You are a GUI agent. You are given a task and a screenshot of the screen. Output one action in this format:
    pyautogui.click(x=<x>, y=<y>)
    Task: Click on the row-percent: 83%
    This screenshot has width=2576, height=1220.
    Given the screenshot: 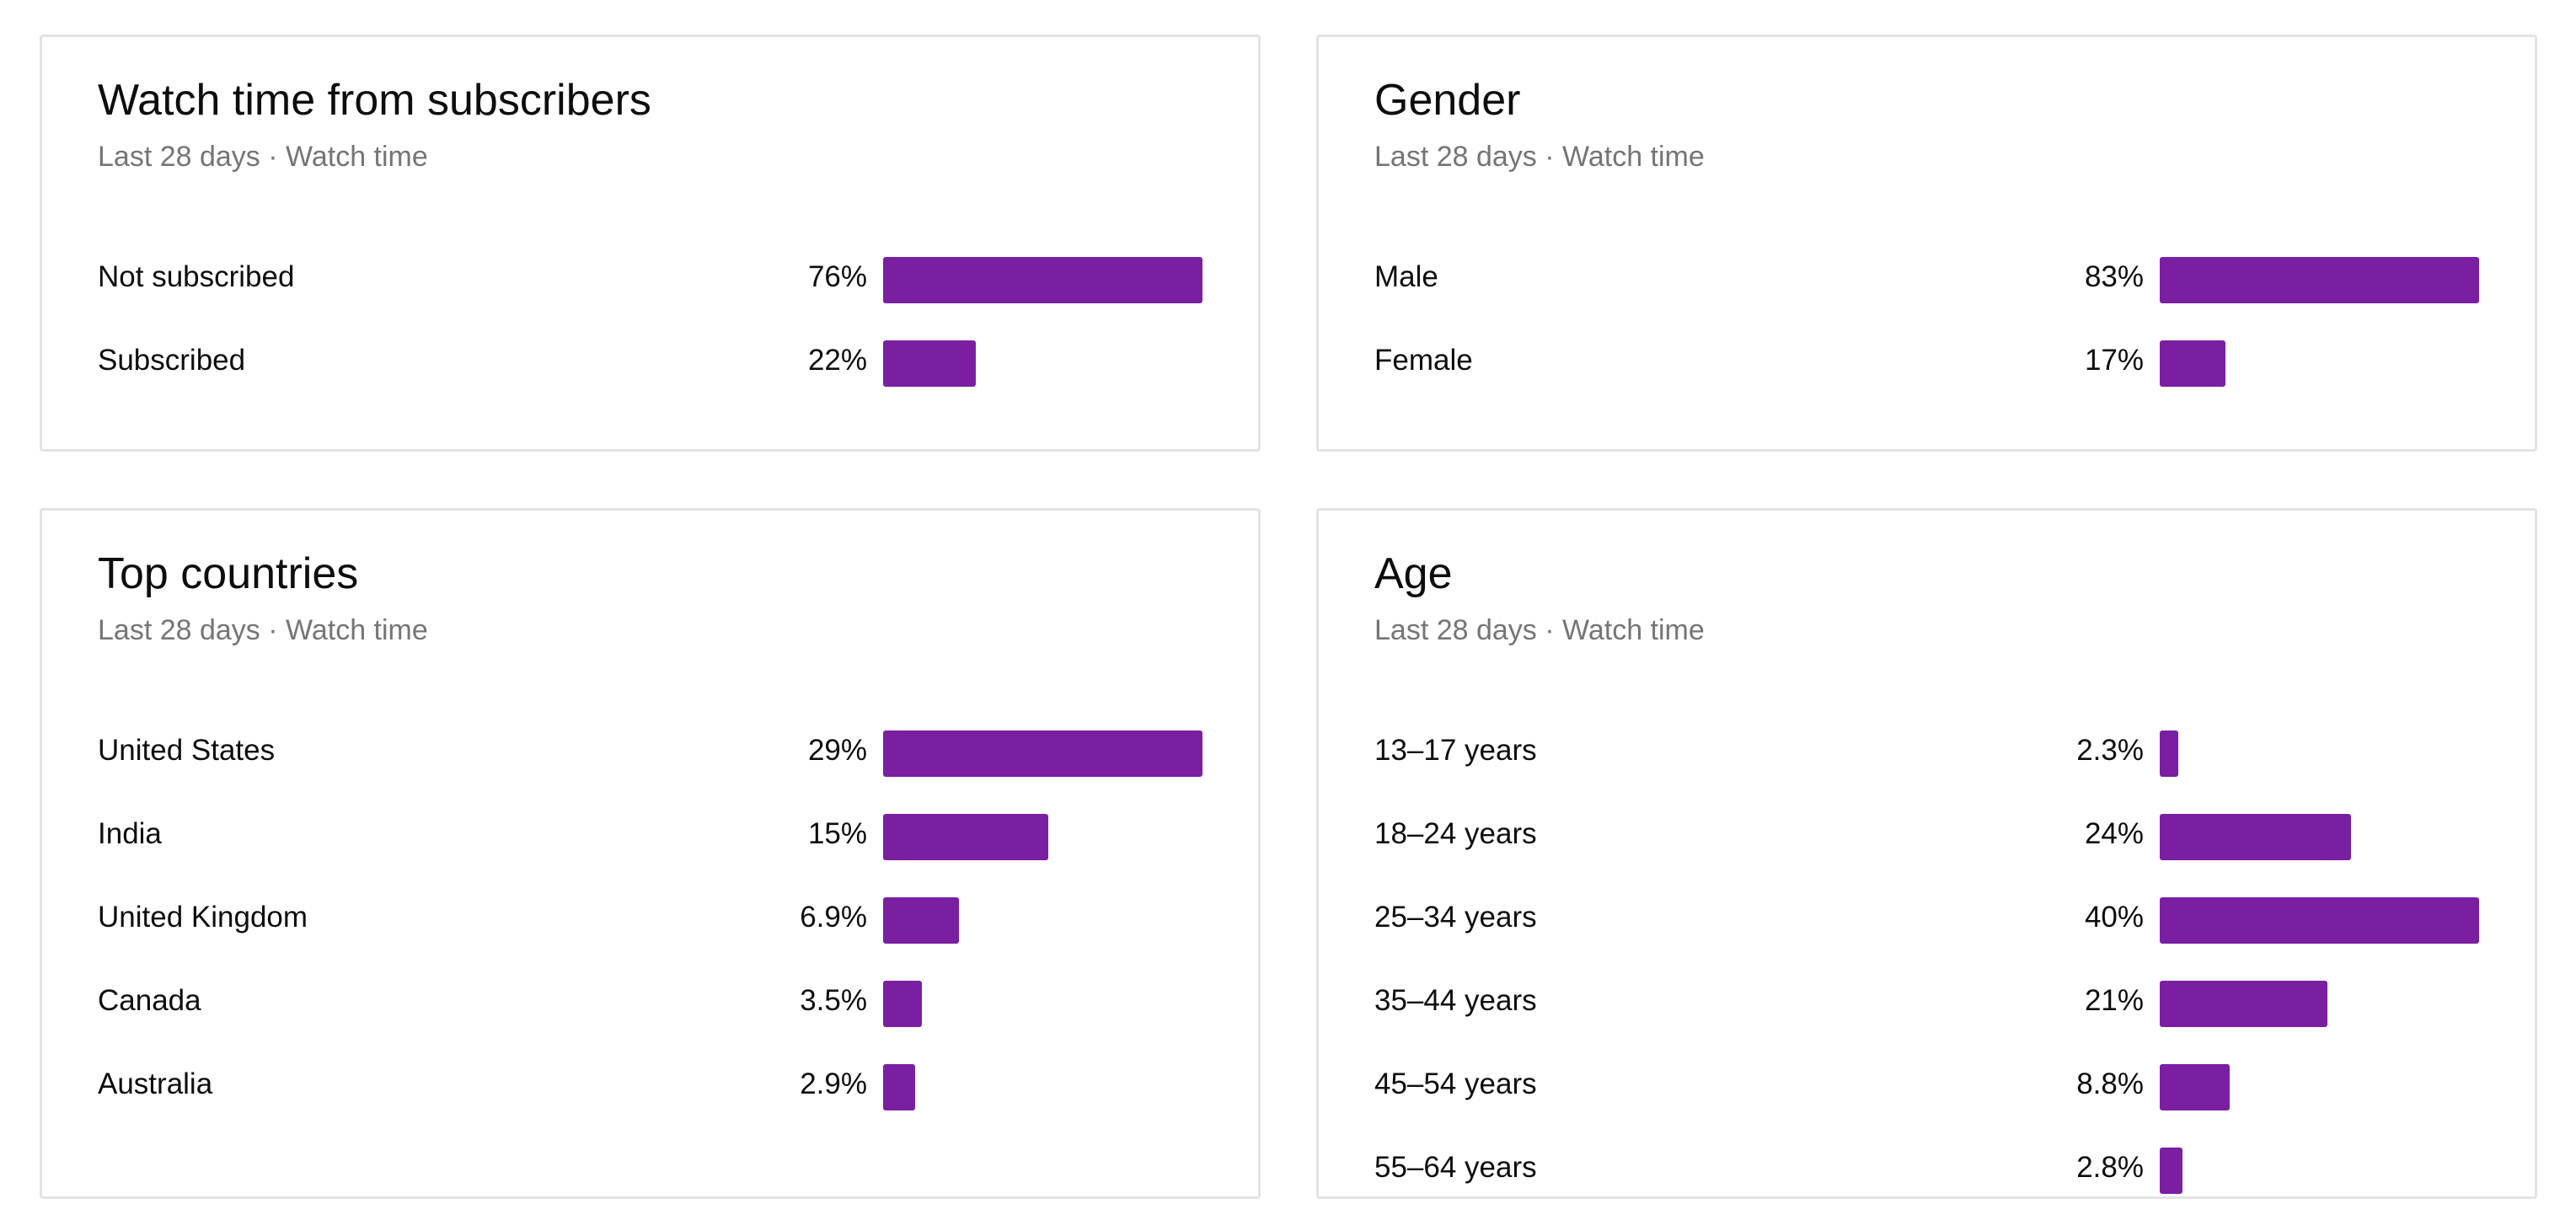 What is the action you would take?
    pyautogui.click(x=2114, y=276)
    